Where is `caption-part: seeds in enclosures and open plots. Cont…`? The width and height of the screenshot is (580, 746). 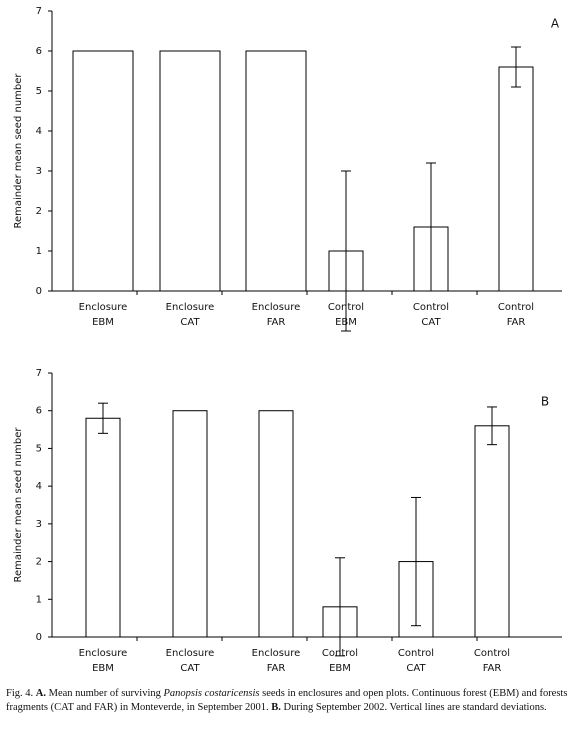 caption-part: seeds in enclosures and open plots. Cont… is located at coordinates (287, 700).